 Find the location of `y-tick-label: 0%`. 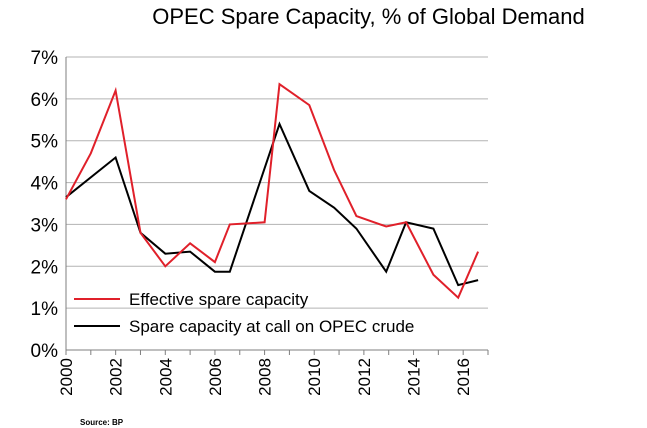

y-tick-label: 0% is located at coordinates (45, 351).